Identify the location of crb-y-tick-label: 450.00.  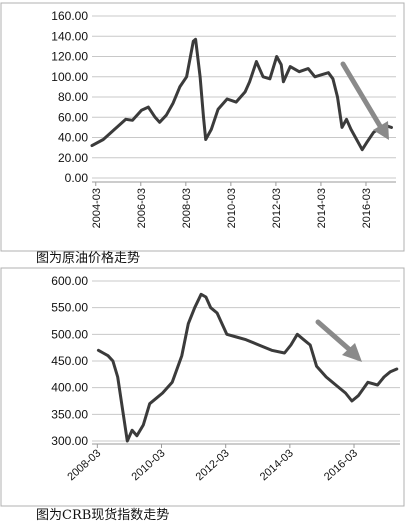
(69, 361).